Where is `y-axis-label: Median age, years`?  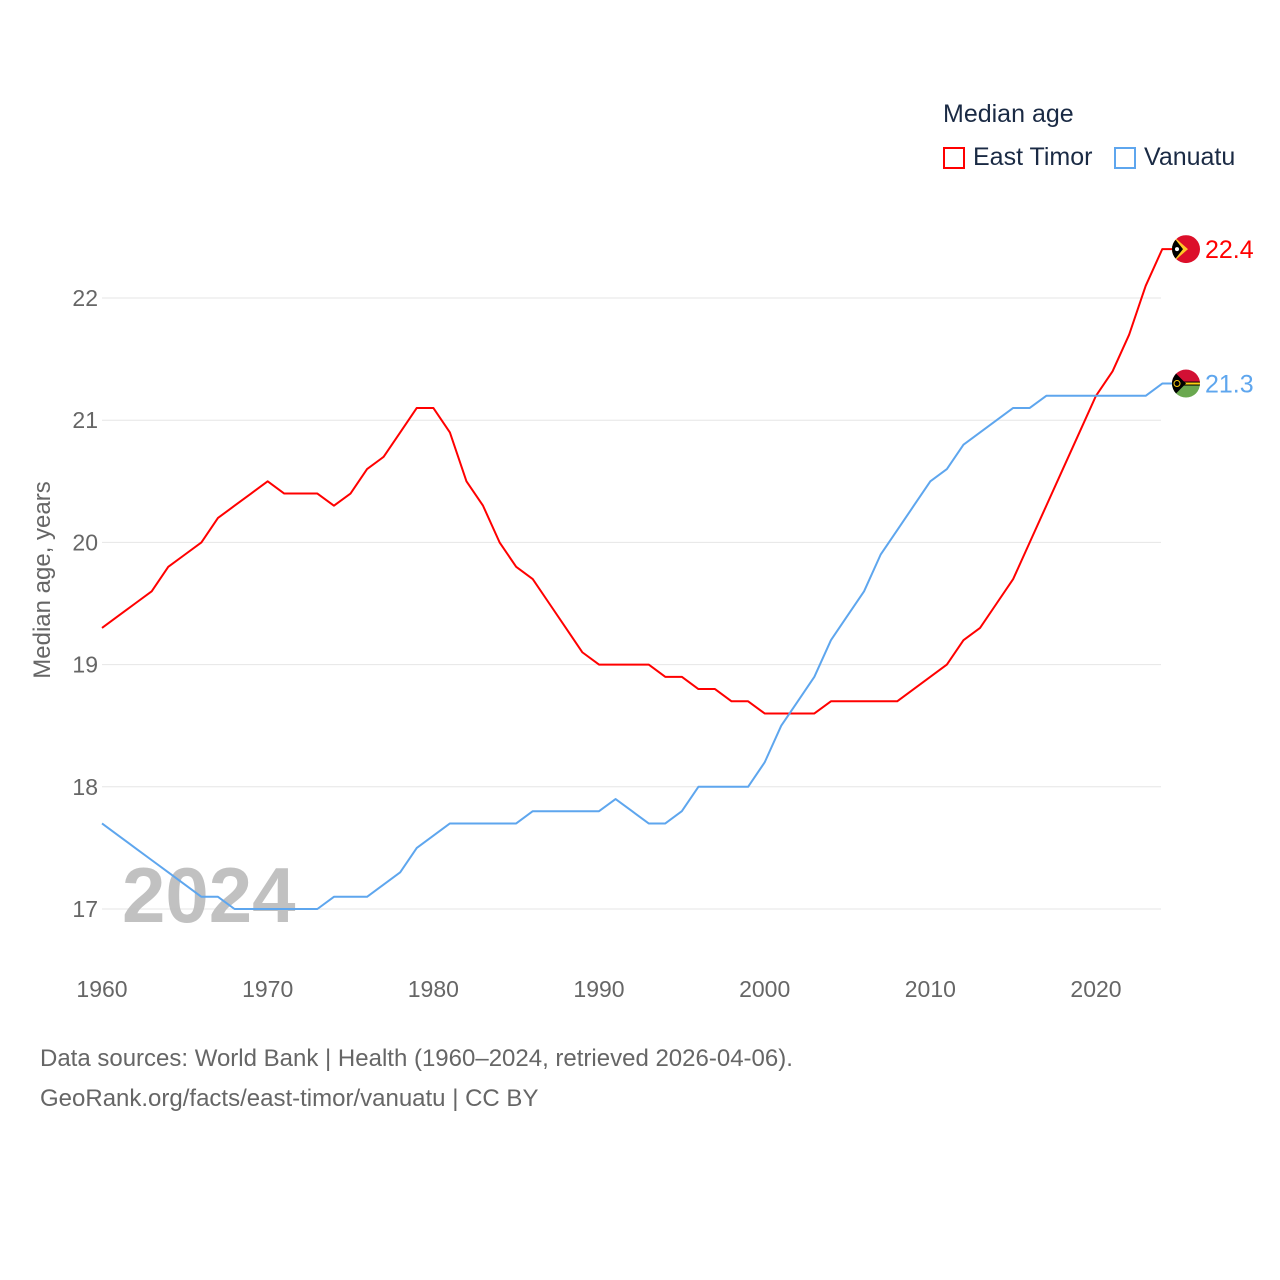 y-axis-label: Median age, years is located at coordinates (42, 579).